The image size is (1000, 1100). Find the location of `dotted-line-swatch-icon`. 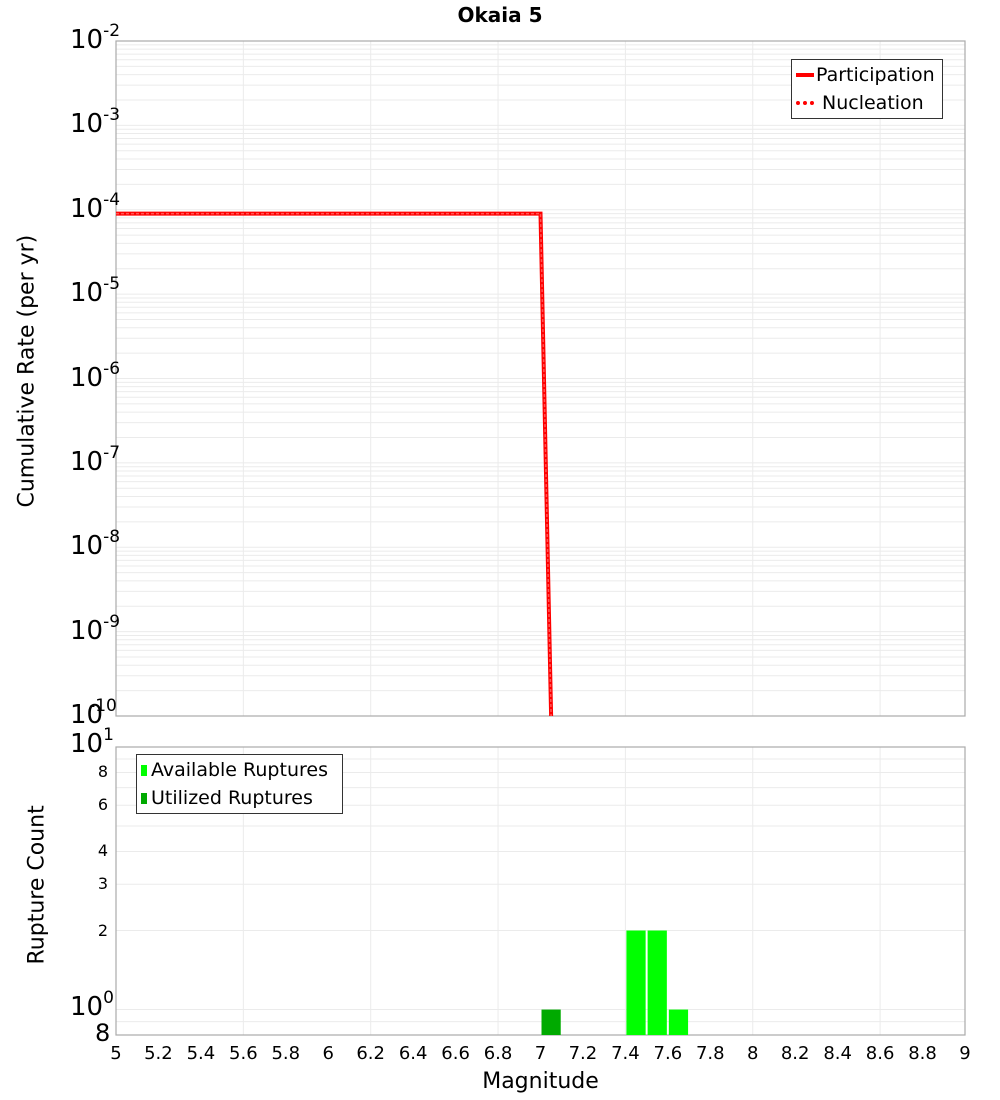

dotted-line-swatch-icon is located at coordinates (805, 103).